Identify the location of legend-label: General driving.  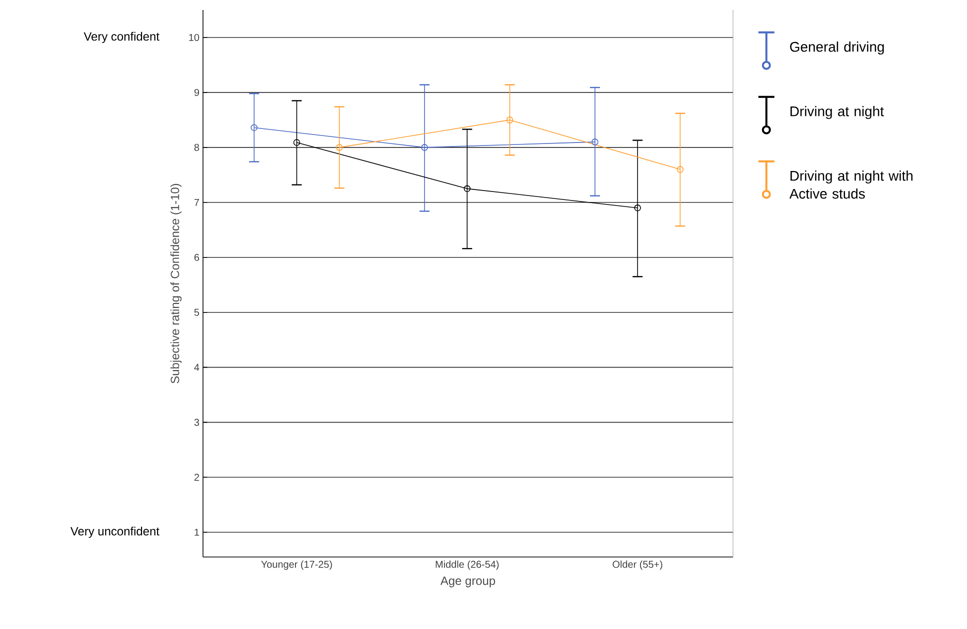
(837, 48).